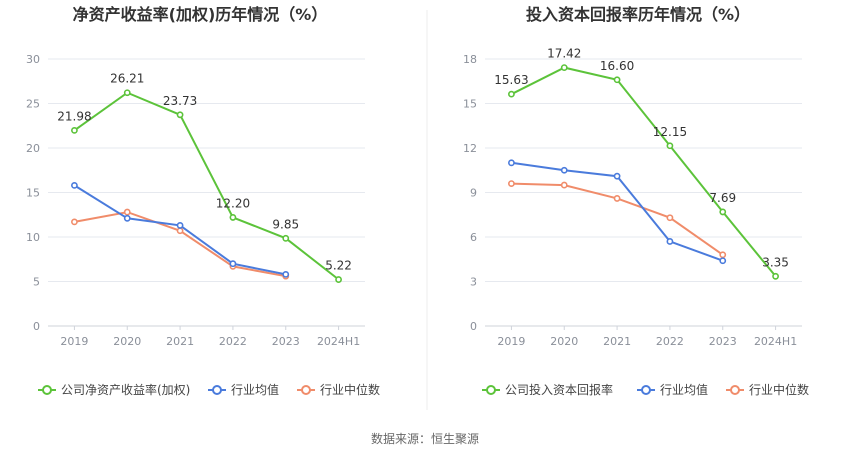 Image resolution: width=850 pixels, height=463 pixels. Describe the element at coordinates (74, 116) in the screenshot. I see `data-label: 21.98` at that location.